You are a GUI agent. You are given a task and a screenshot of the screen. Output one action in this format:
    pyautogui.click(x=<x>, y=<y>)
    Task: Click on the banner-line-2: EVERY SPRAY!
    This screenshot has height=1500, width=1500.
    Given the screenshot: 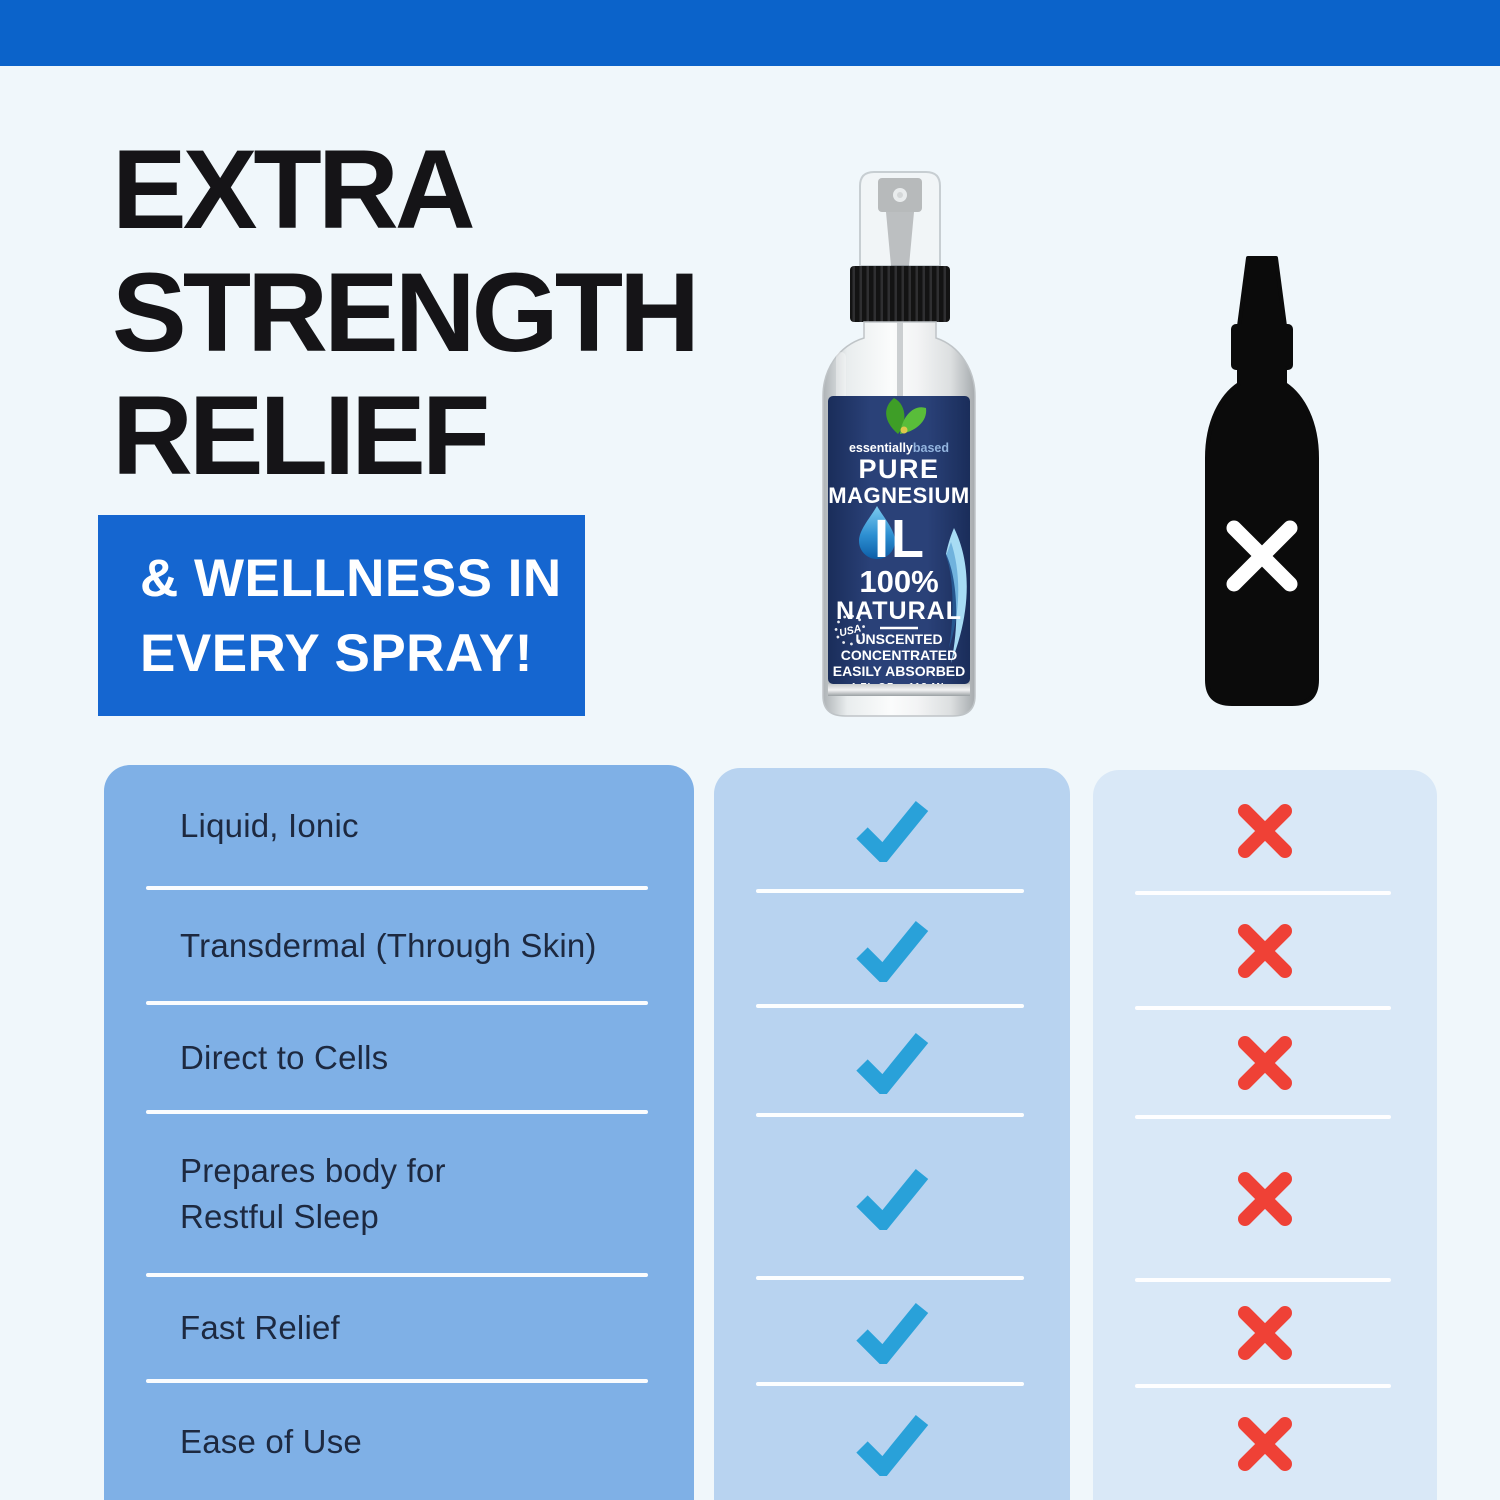 What is the action you would take?
    pyautogui.click(x=336, y=653)
    